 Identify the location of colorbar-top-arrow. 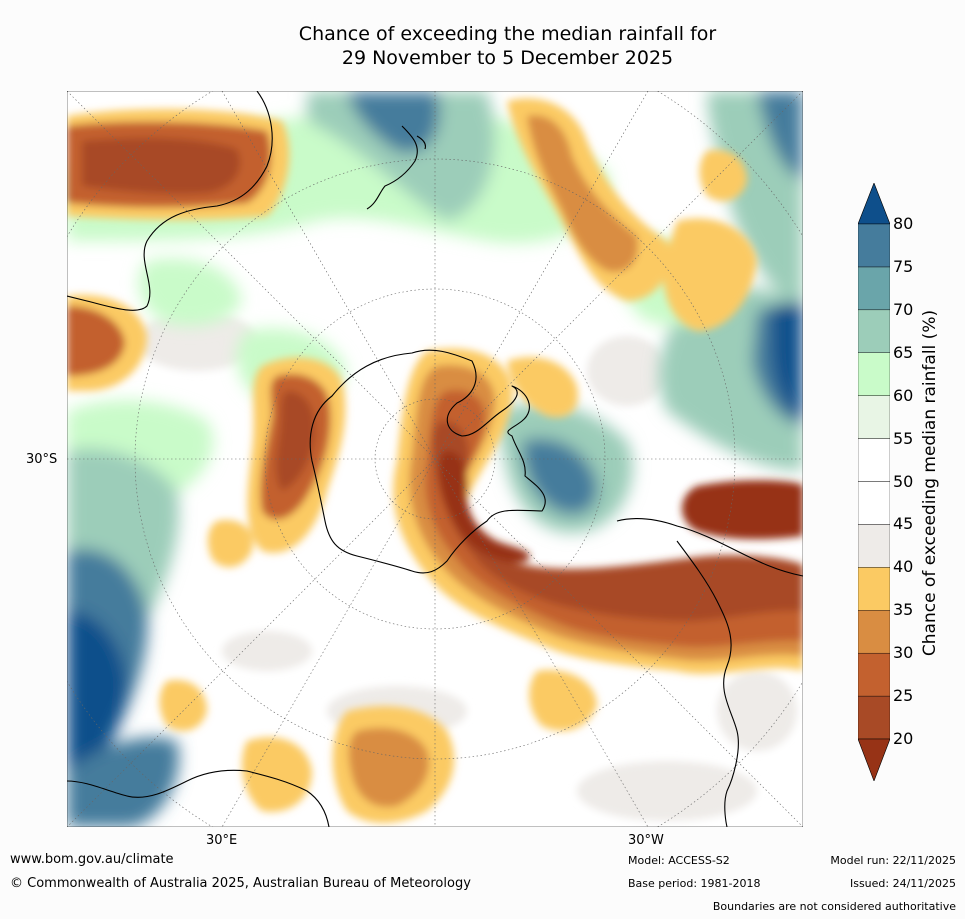
(874, 204).